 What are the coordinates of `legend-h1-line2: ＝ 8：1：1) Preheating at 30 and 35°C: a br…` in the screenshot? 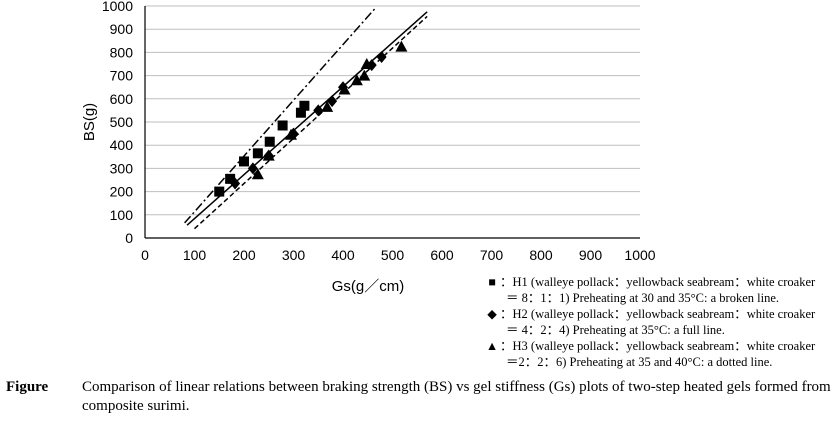 It's located at (642, 298).